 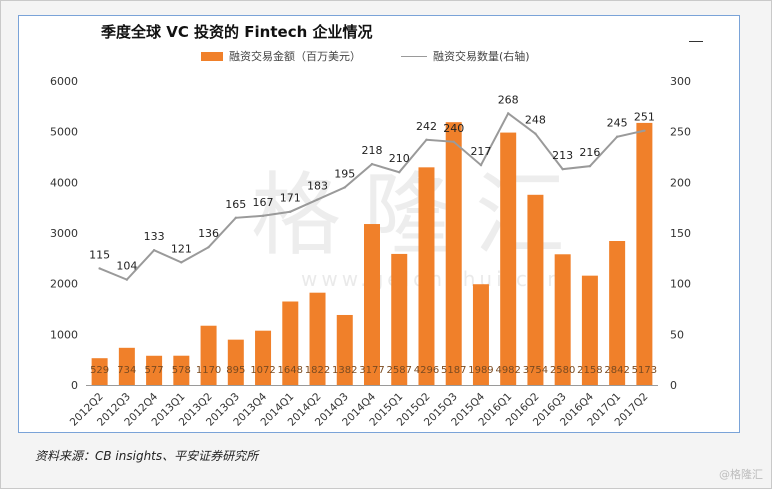 What do you see at coordinates (562, 155) in the screenshot?
I see `line-value-label: 213` at bounding box center [562, 155].